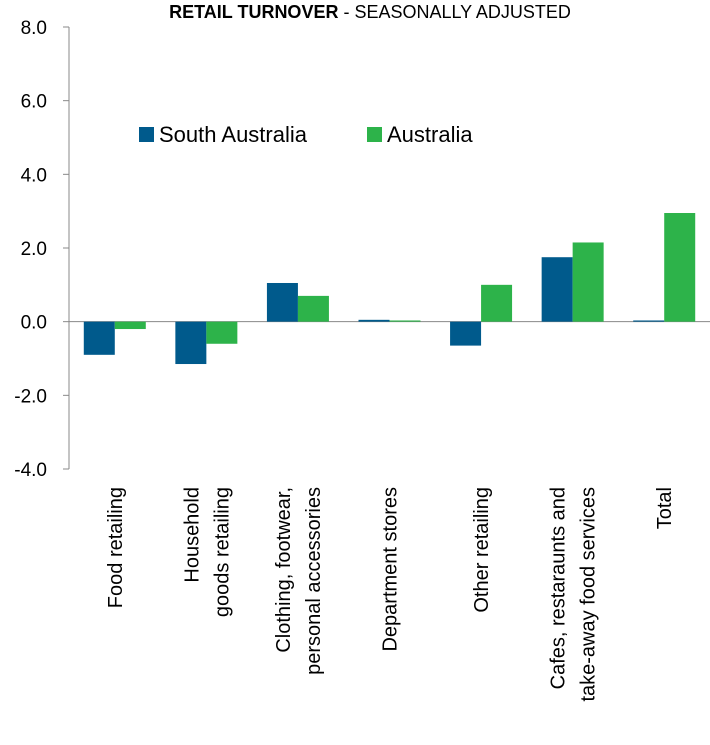 This screenshot has width=710, height=745. I want to click on category-label-1-line-0: Household, so click(192, 535).